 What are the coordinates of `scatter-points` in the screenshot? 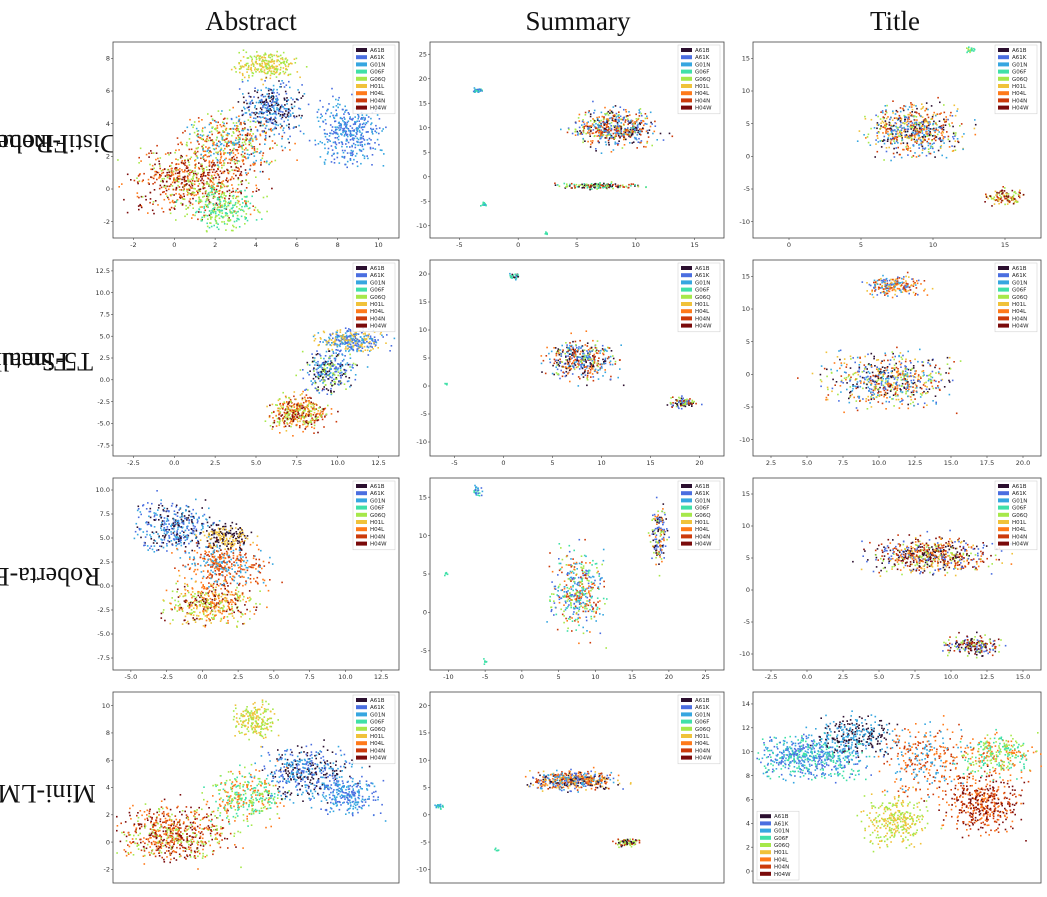 It's located at (330, 382).